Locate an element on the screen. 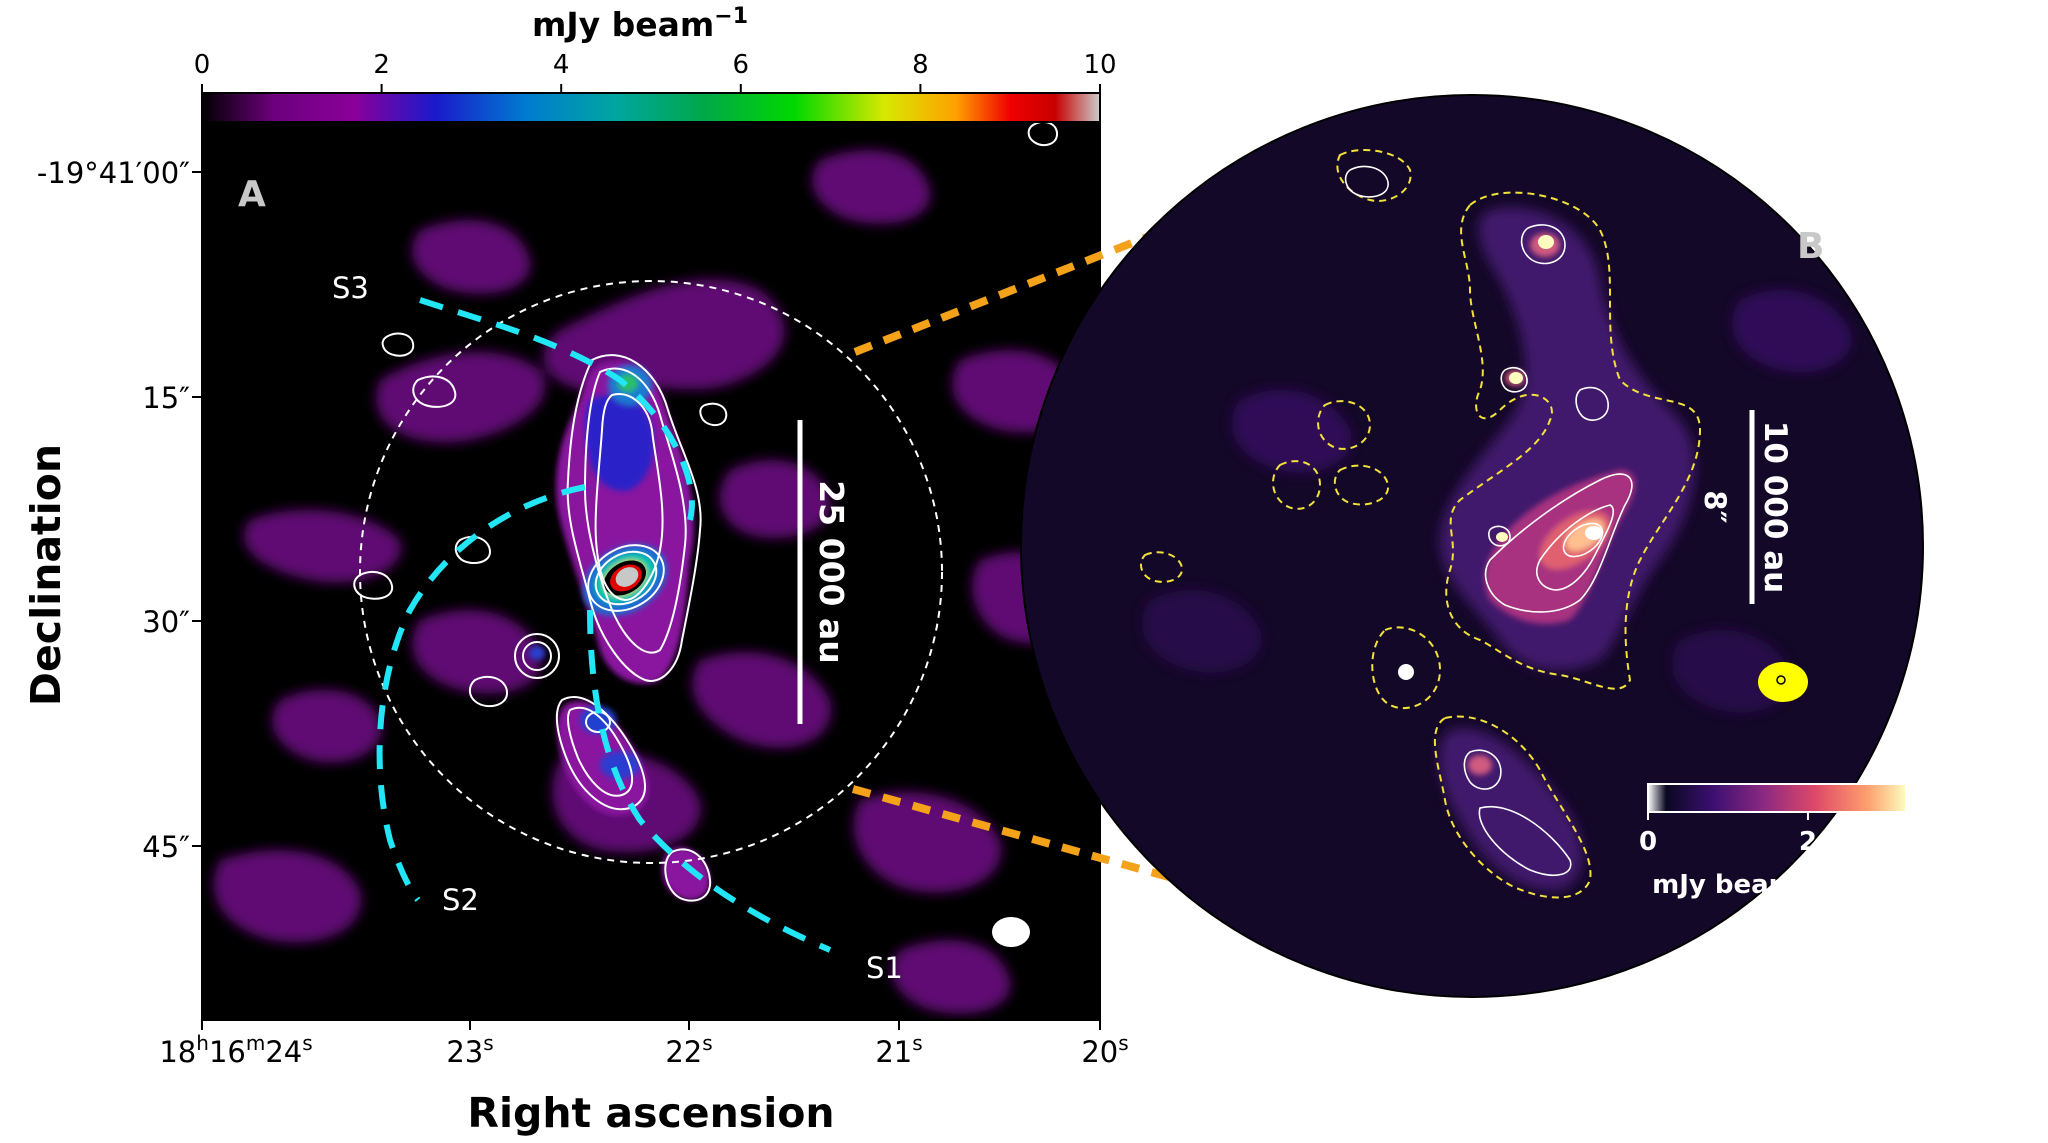 The image size is (2048, 1143). dec-tick-3: 45″ is located at coordinates (166, 847).